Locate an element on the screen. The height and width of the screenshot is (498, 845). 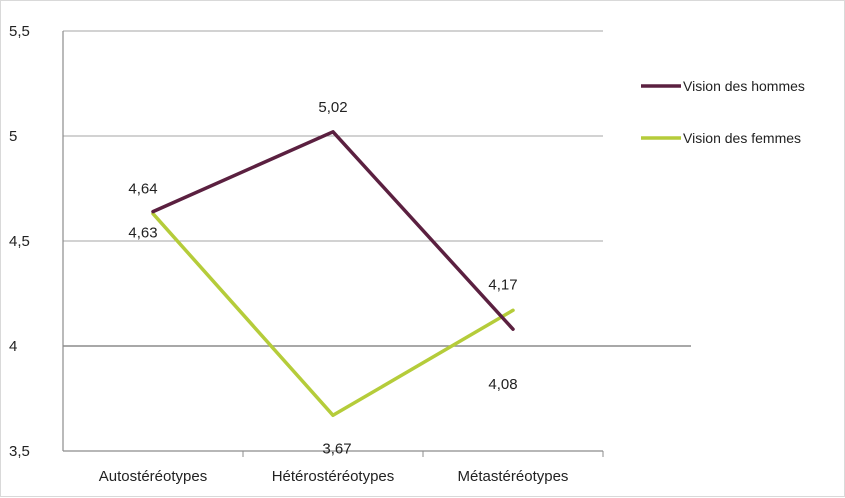
x-tick-label: Hétérostéréotypes is located at coordinates (333, 476).